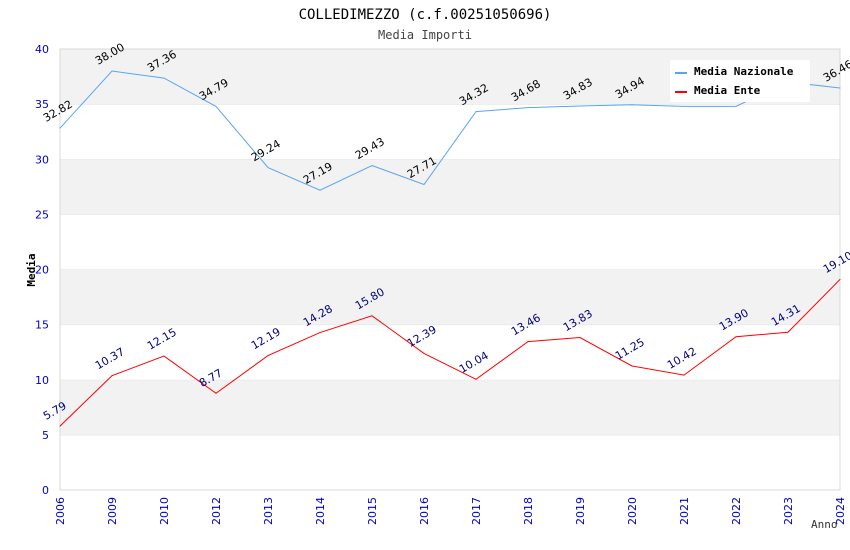  Describe the element at coordinates (425, 15) in the screenshot. I see `chart-title: COLLEDIMEZZO (c.f.00251050696)` at that location.